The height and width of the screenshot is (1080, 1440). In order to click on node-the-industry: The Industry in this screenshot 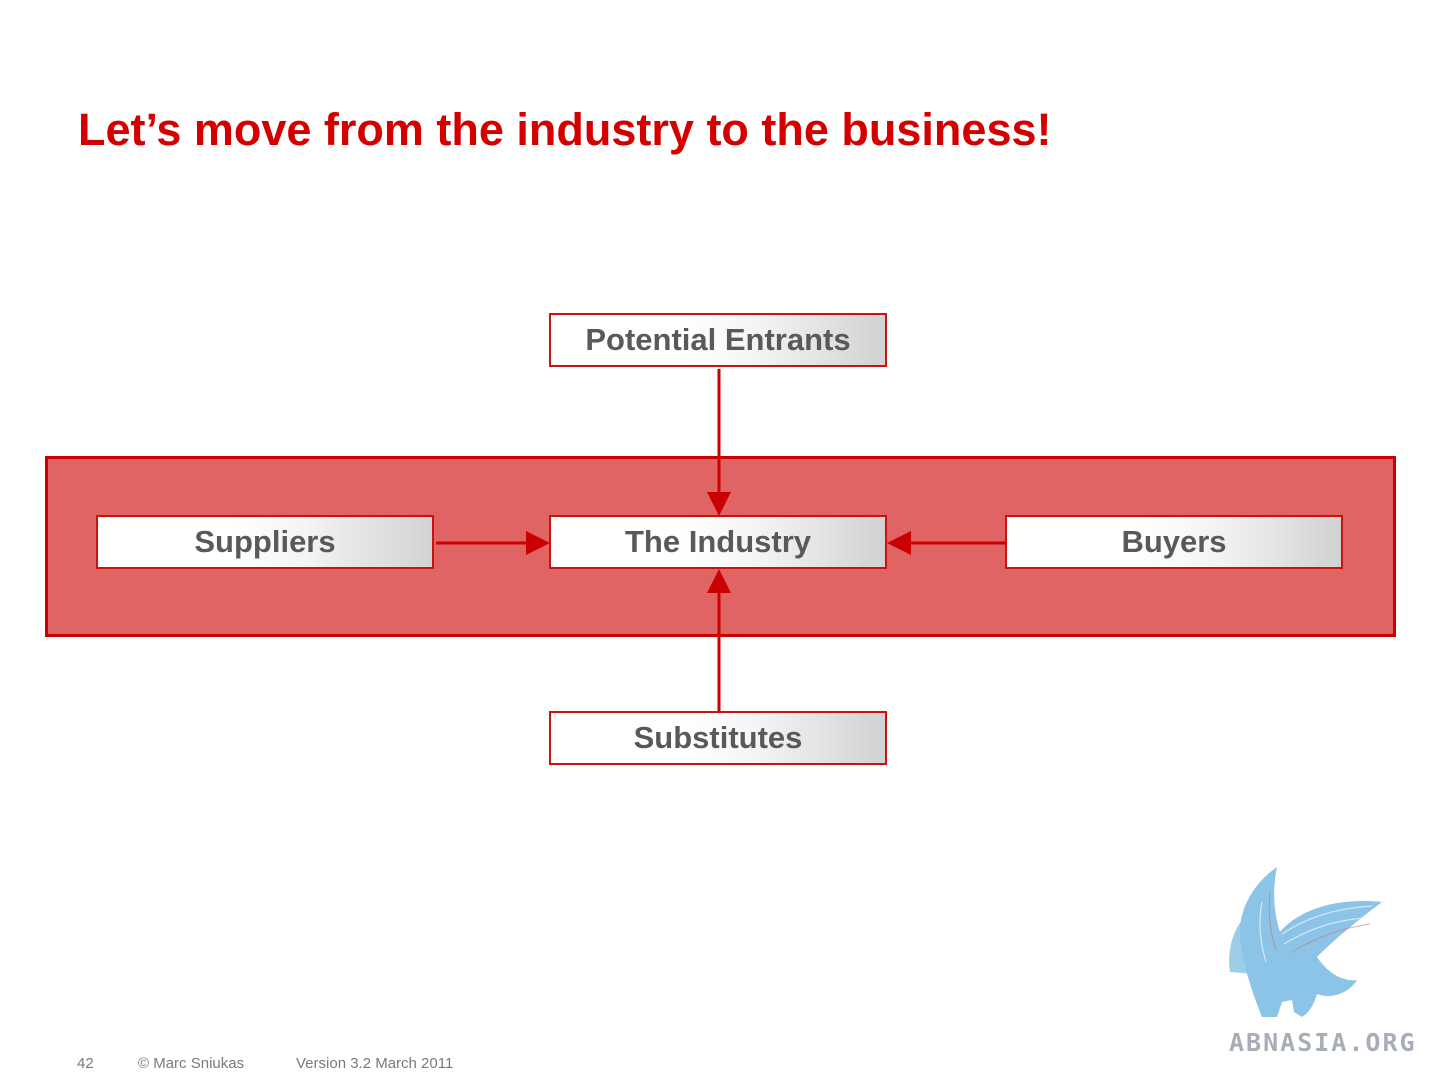, I will do `click(718, 542)`.